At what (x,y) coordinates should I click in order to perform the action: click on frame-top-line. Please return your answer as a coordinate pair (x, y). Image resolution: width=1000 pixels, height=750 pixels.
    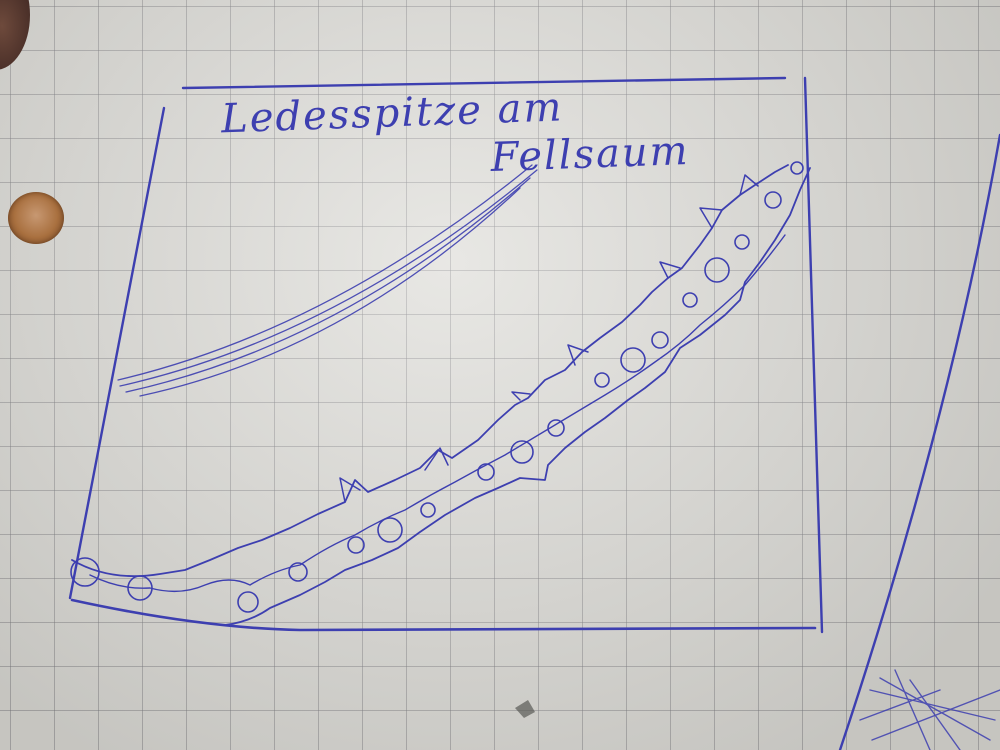
    Looking at the image, I should click on (484, 83).